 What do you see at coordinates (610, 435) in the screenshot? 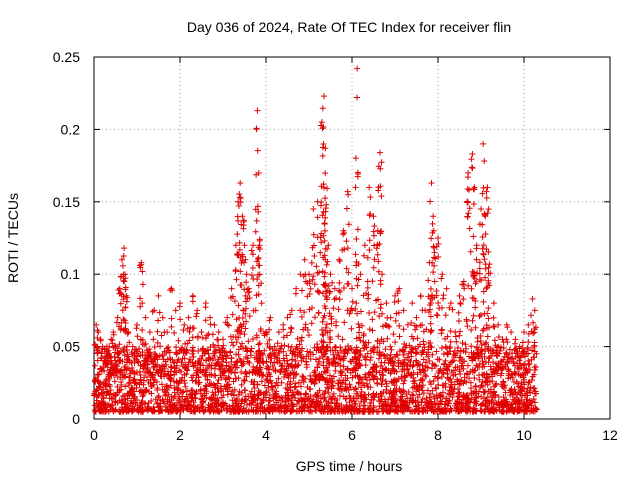
I see `x-tick-label: 12` at bounding box center [610, 435].